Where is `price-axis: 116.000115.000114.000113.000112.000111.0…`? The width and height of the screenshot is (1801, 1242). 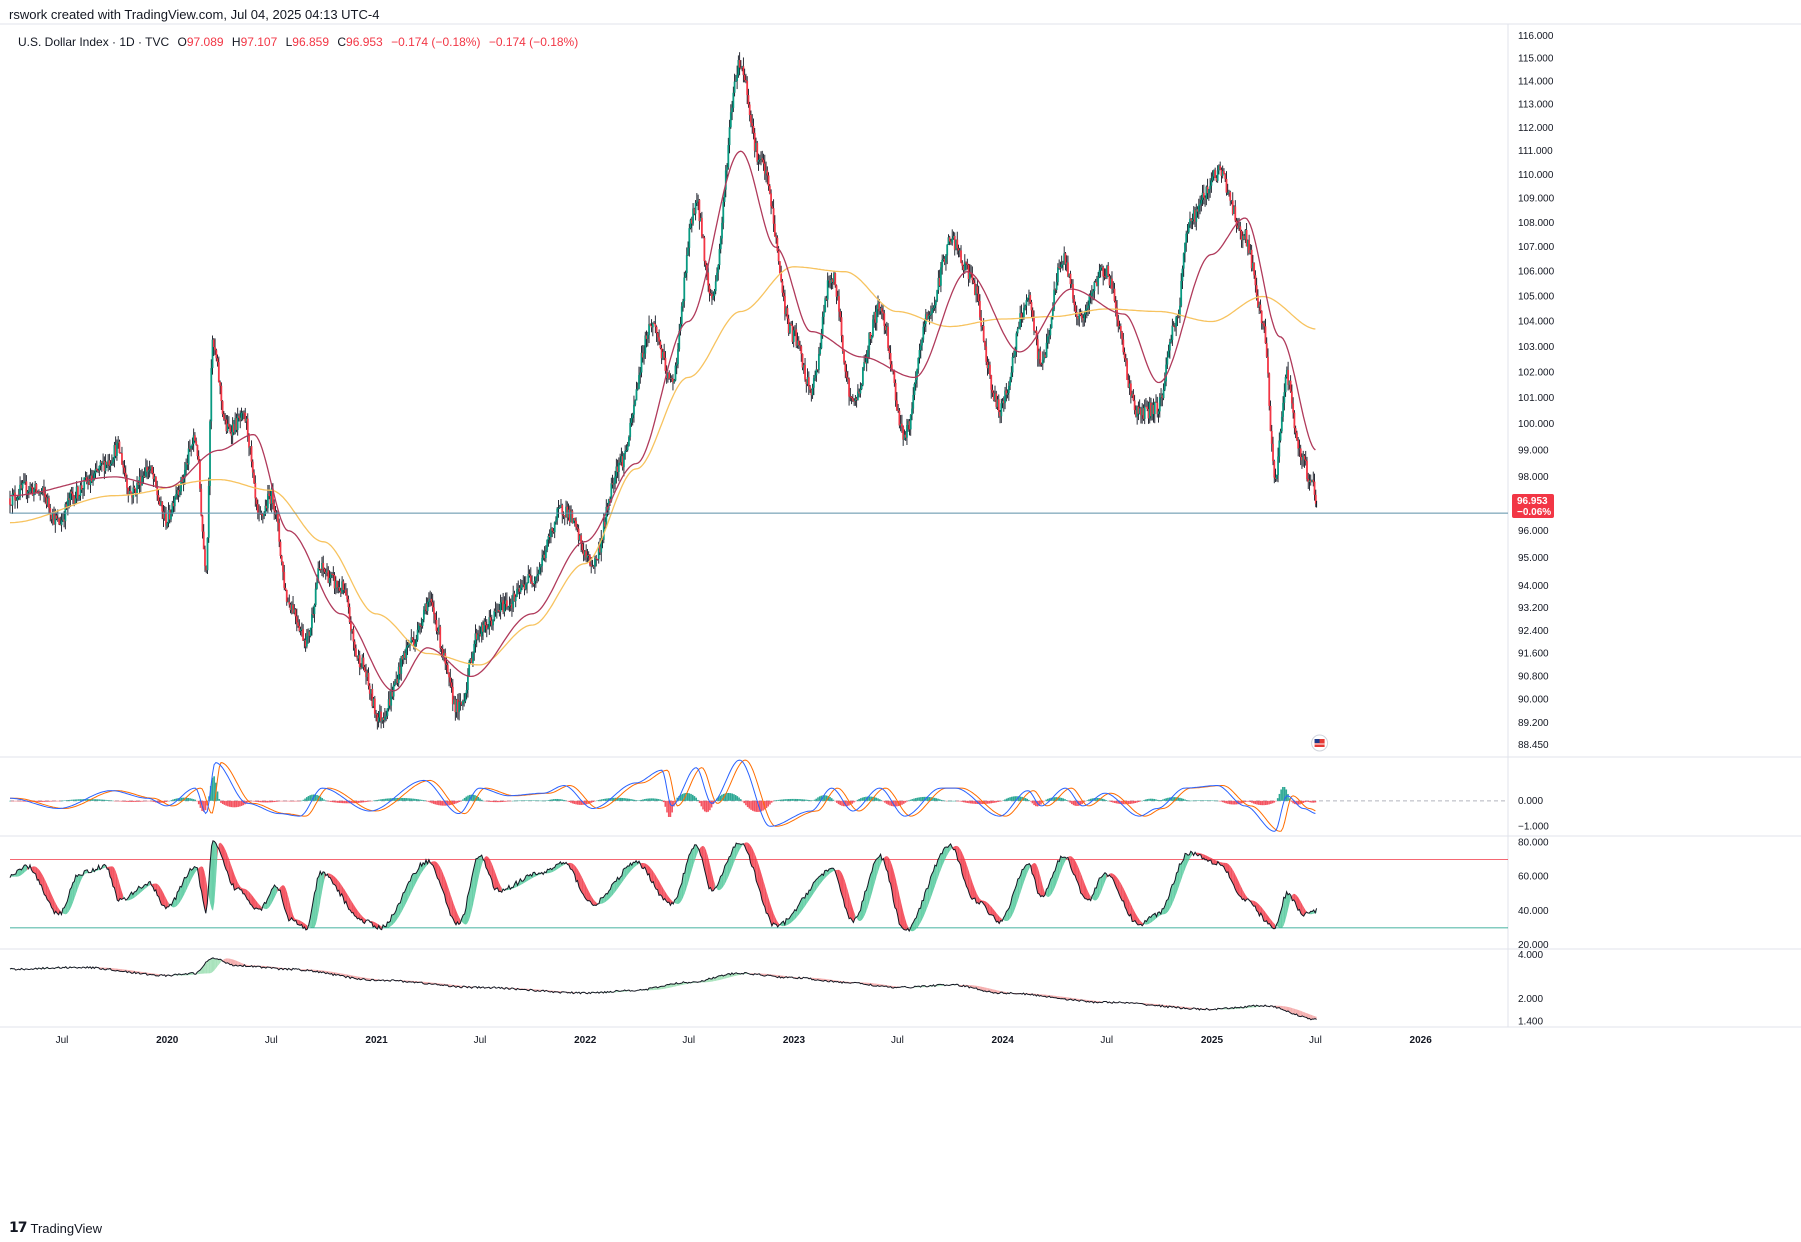
price-axis: 116.000115.000114.000113.000112.000111.0… is located at coordinates (1536, 391).